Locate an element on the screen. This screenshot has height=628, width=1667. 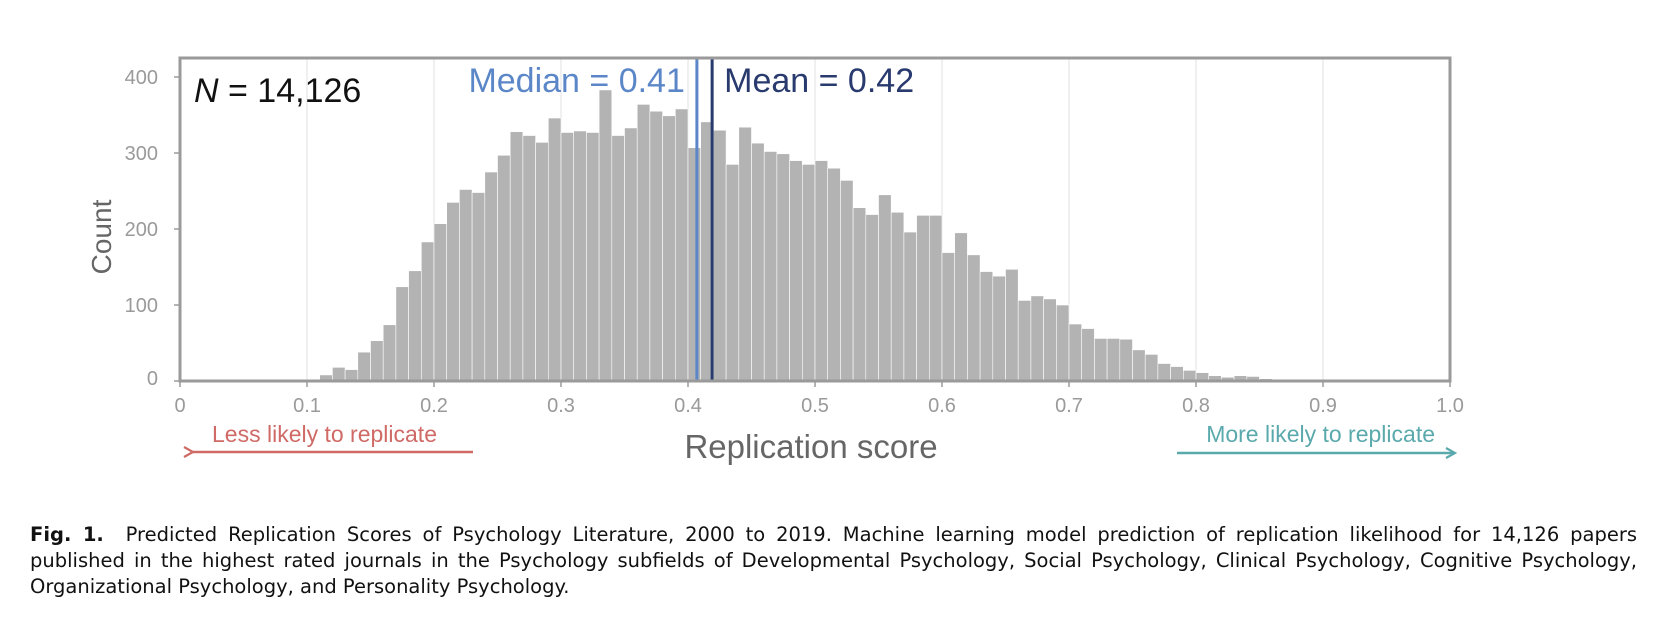
x-axis-ticks: 0 0.1 0.2 0.3 0.4 0.5 0.6 0.7 0.8 0.9 1.0 is located at coordinates (819, 399).